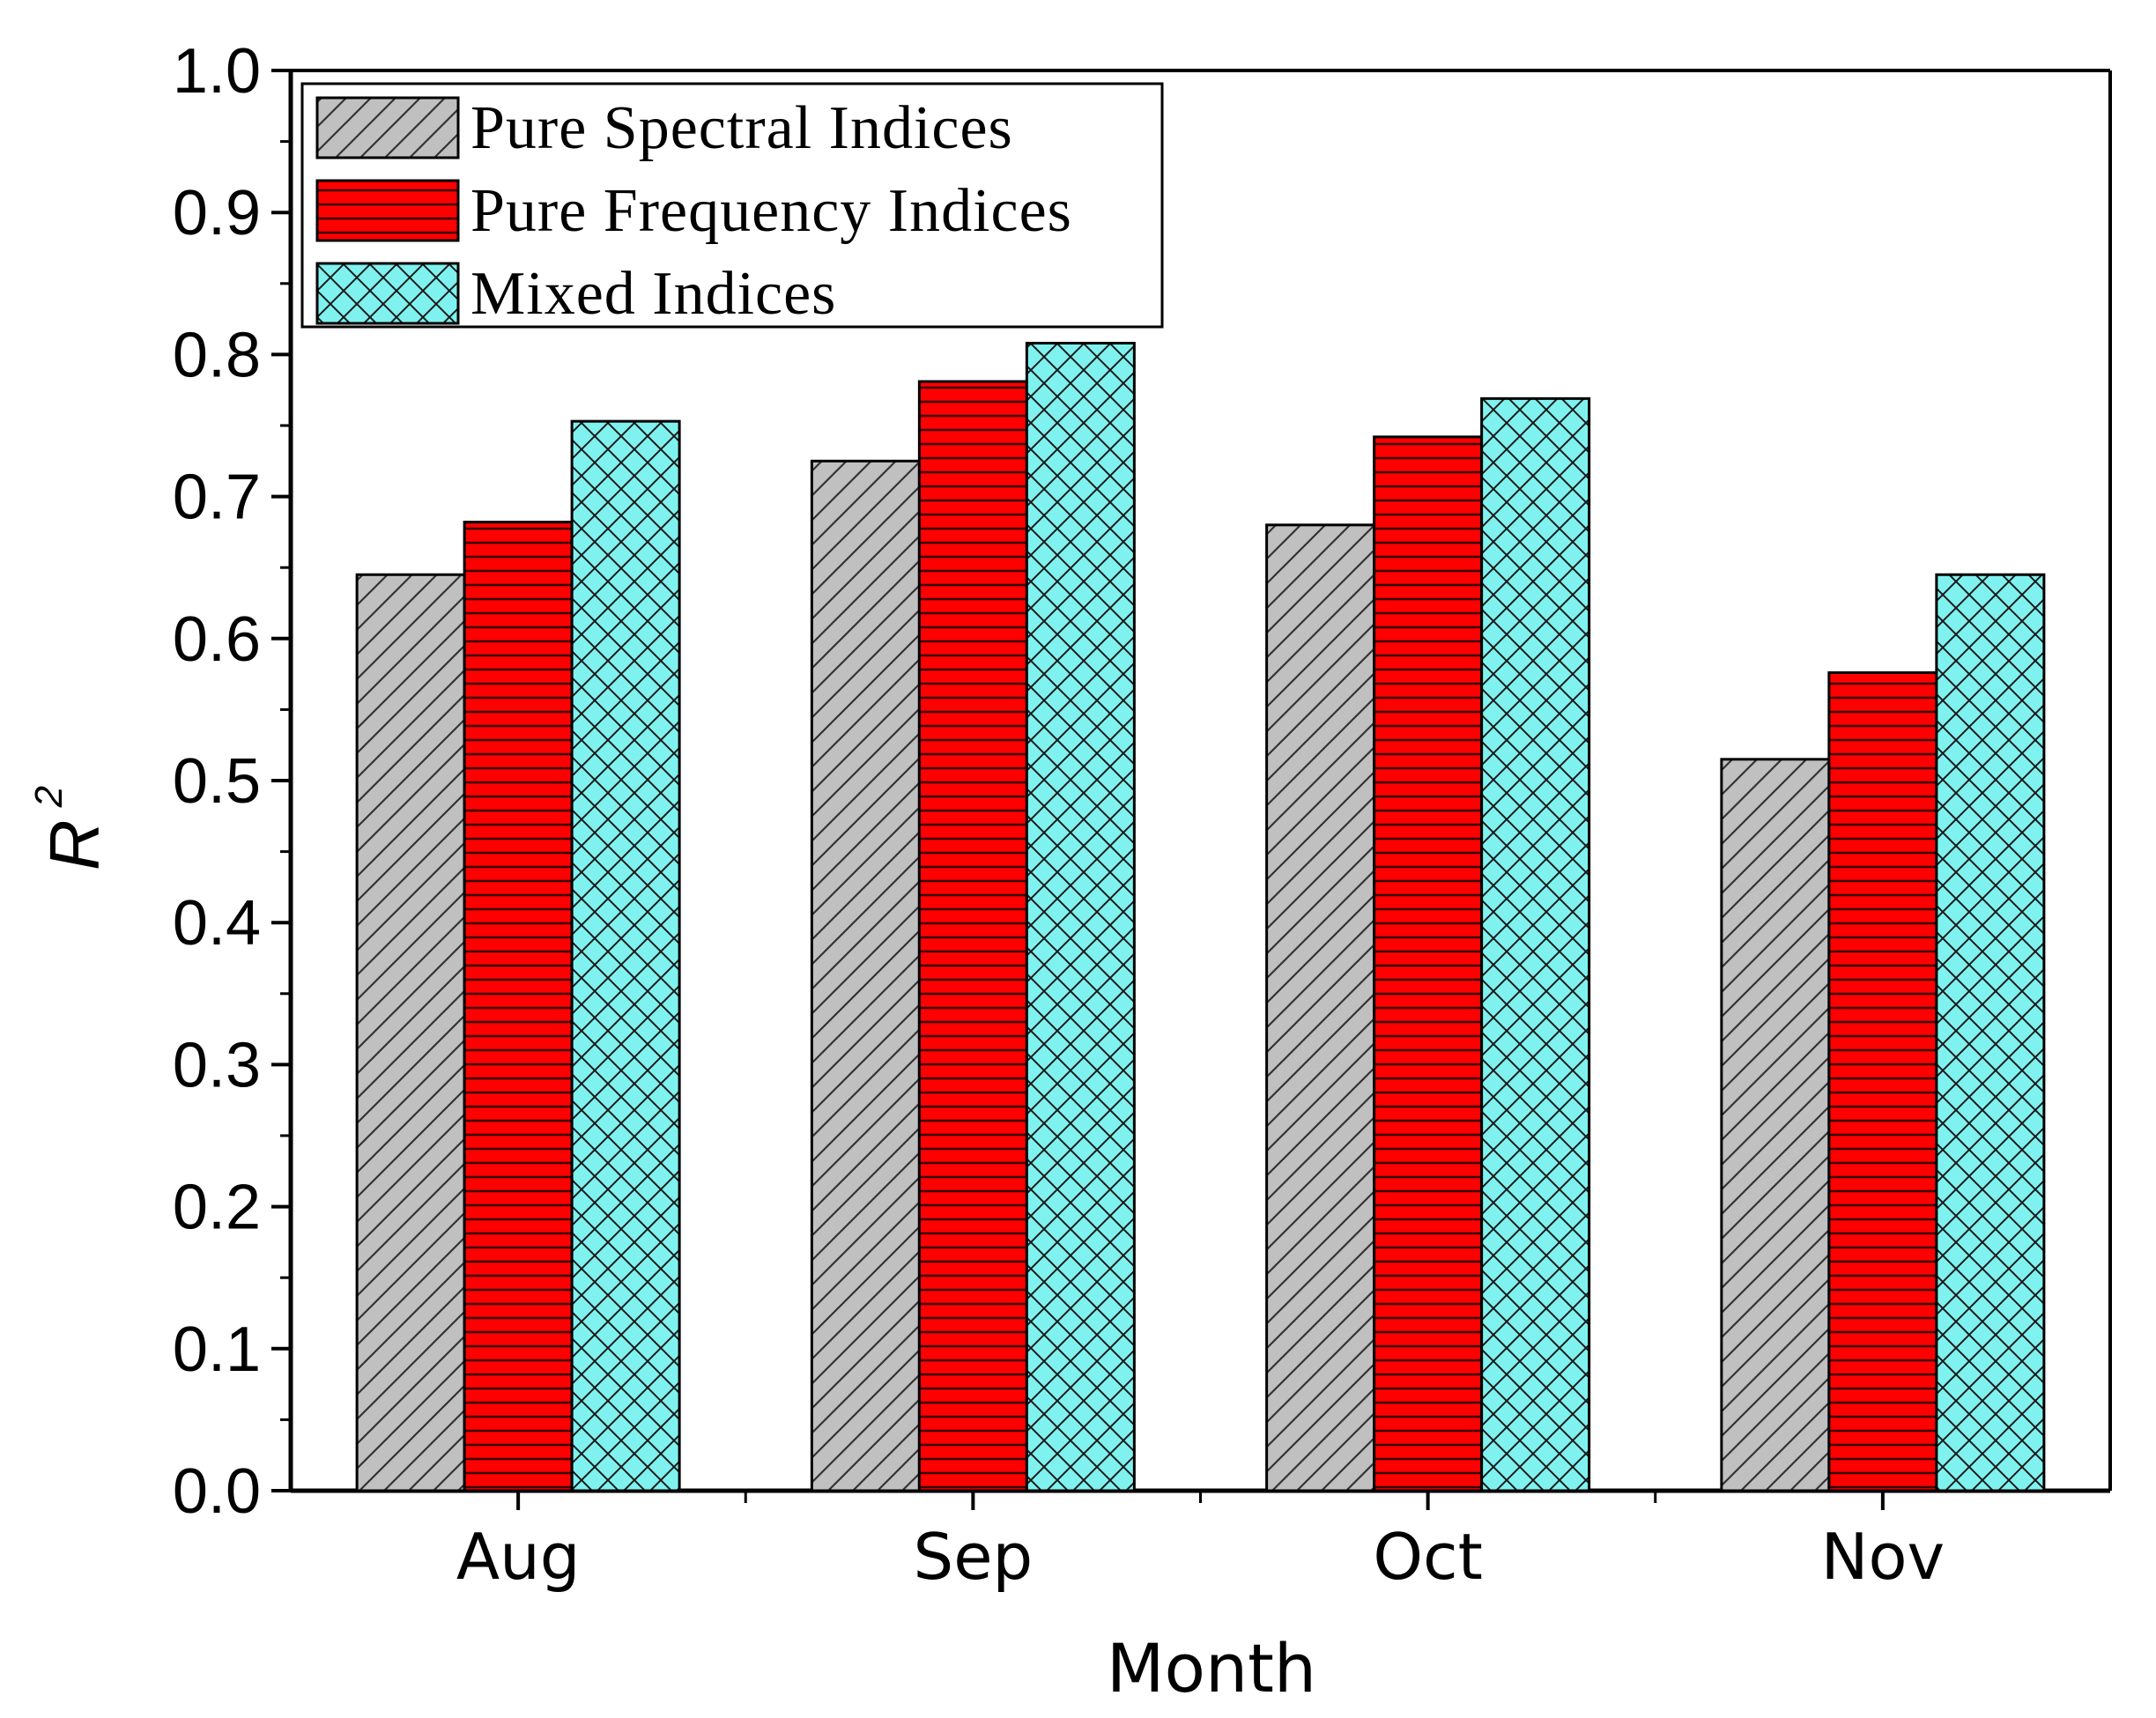  Describe the element at coordinates (742, 128) in the screenshot. I see `legend-label: Pure Spectral Indices` at that location.